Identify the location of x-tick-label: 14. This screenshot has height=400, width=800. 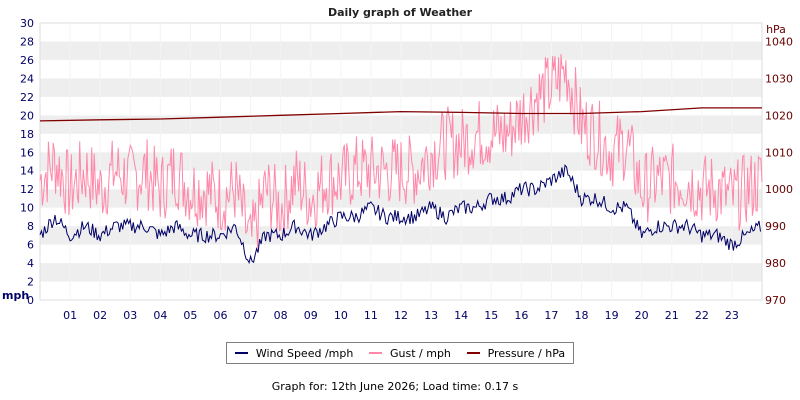
(461, 315).